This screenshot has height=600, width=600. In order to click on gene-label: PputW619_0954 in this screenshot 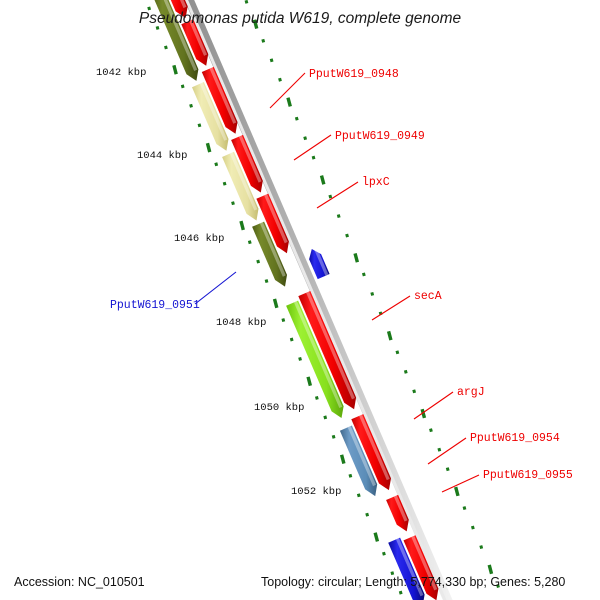, I will do `click(515, 438)`.